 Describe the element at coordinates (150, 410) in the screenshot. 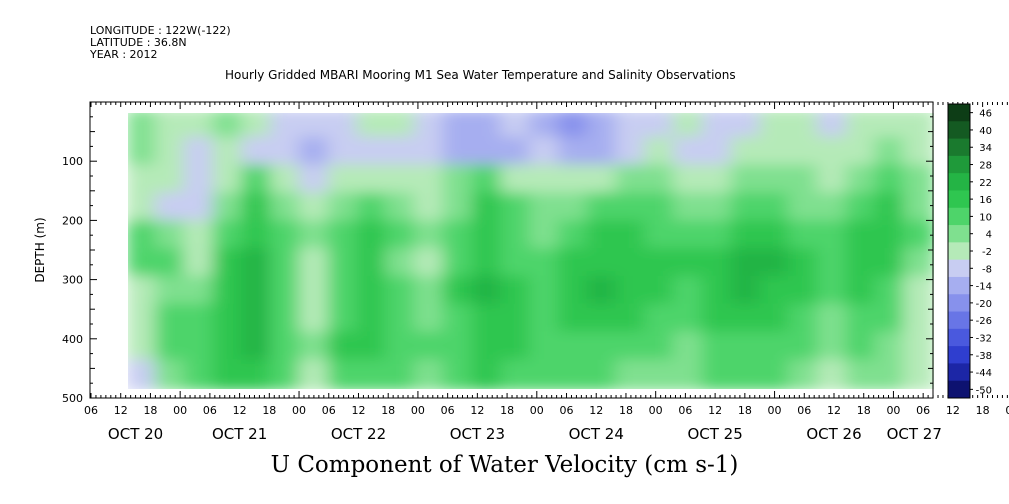

I see `x-tick-label: 18` at that location.